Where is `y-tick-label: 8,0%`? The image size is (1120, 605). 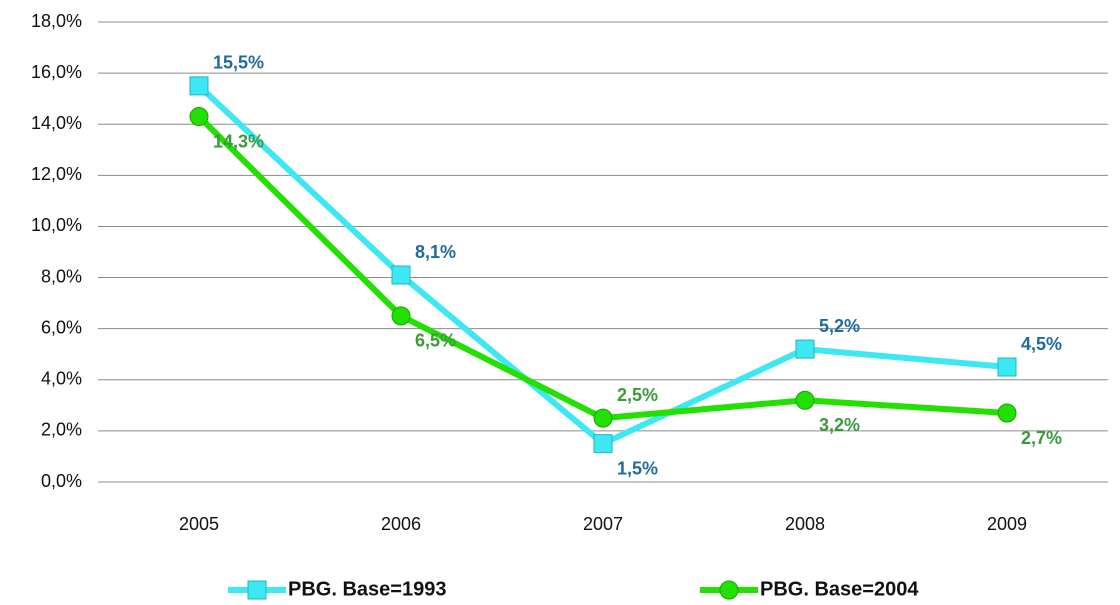
y-tick-label: 8,0% is located at coordinates (61, 276).